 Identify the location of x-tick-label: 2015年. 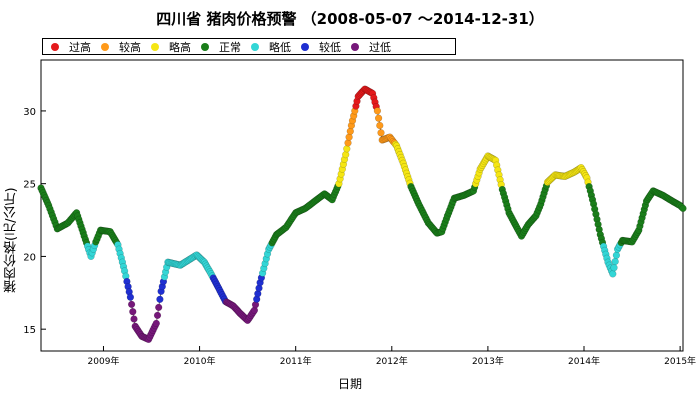
(680, 361).